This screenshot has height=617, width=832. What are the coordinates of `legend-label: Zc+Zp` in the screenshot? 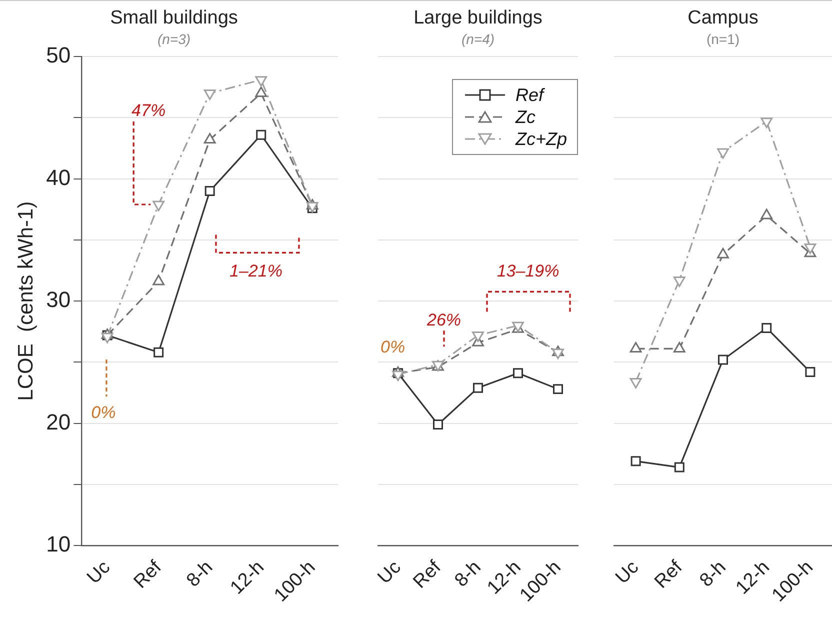 It's located at (541, 139).